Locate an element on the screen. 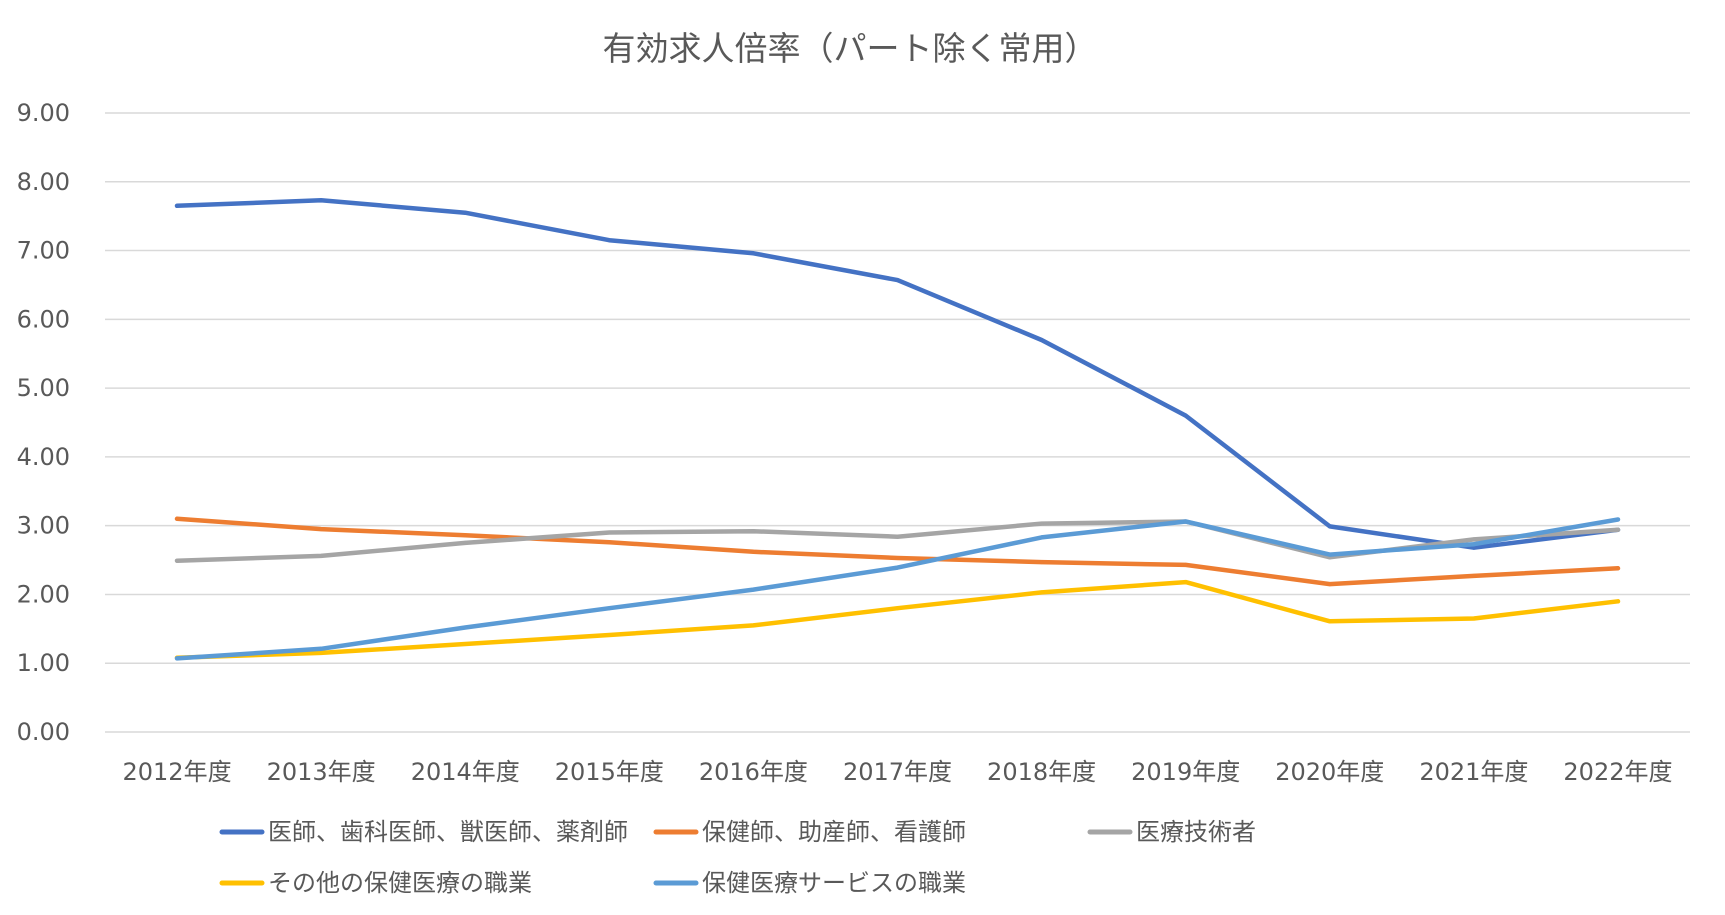 The image size is (1725, 915). y-tick-label: 0.00 is located at coordinates (43, 732).